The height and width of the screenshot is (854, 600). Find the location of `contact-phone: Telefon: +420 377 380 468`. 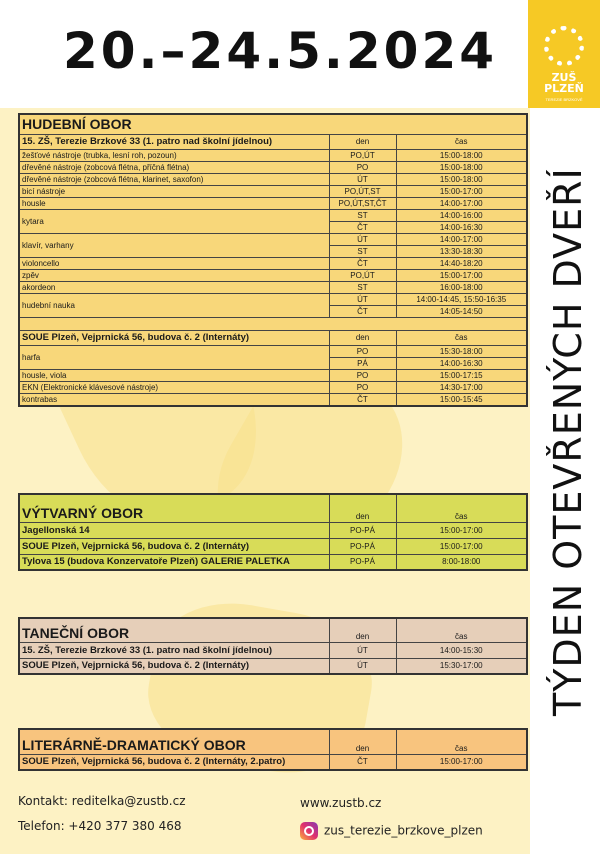

contact-phone: Telefon: +420 377 380 468 is located at coordinates (100, 826).